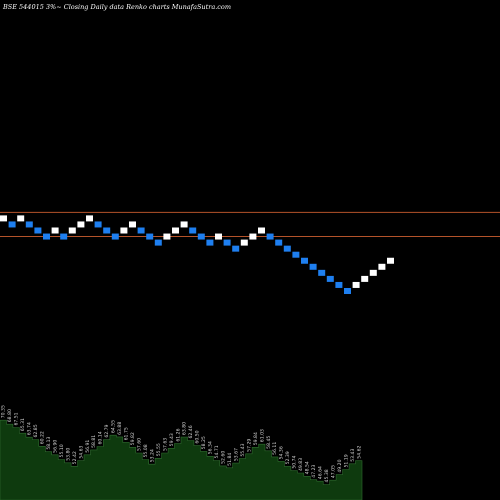  What do you see at coordinates (107, 430) in the screenshot?
I see `volume-value-label: 62.79` at bounding box center [107, 430].